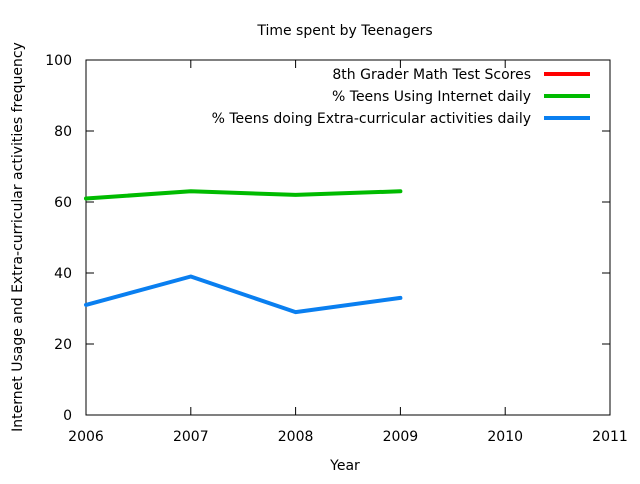 This screenshot has height=484, width=640. Describe the element at coordinates (63, 203) in the screenshot. I see `y-tick-label: 60` at that location.